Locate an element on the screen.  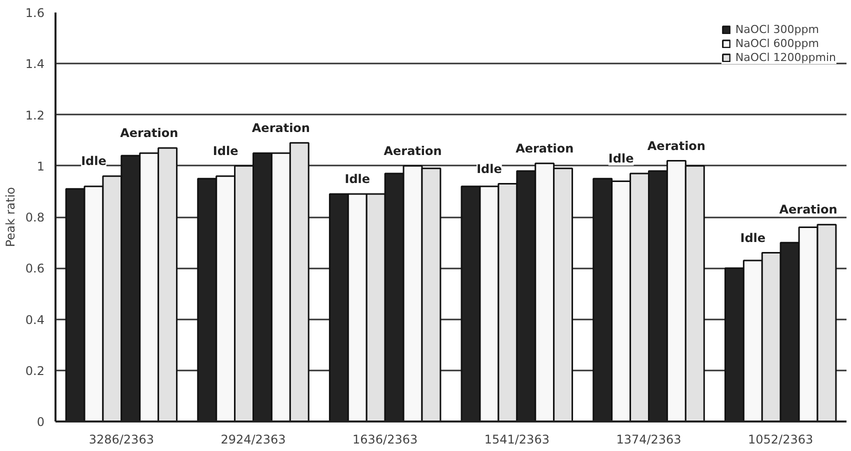
y-tick-label: 0.8 is located at coordinates (35, 217).